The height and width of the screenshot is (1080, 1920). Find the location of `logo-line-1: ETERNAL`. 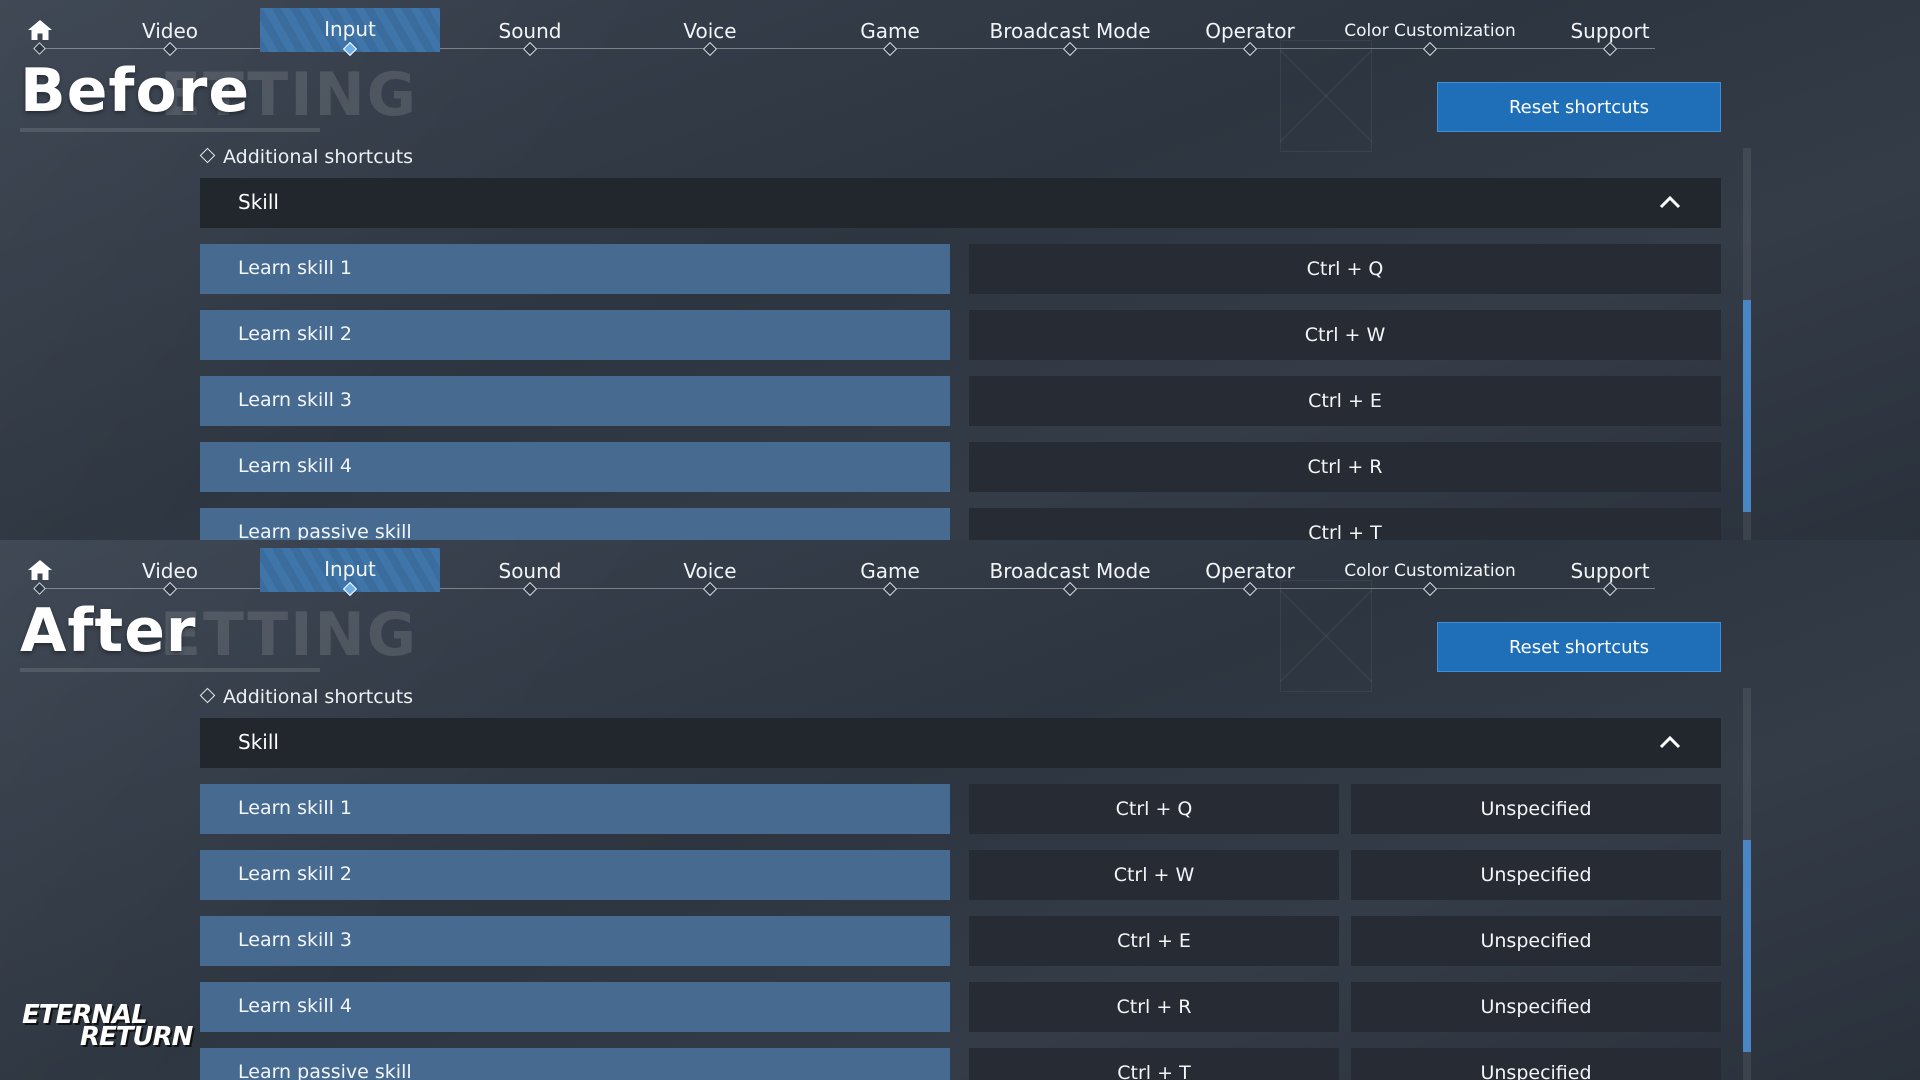

logo-line-1: ETERNAL is located at coordinates (85, 1015).